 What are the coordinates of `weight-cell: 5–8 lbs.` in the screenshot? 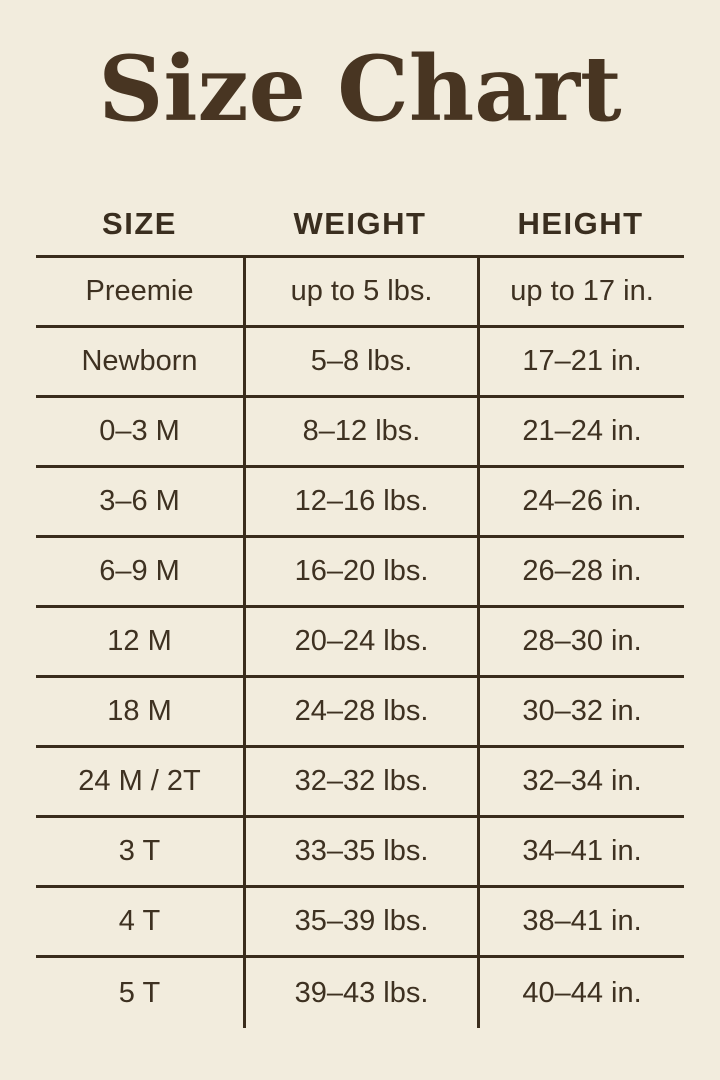 It's located at (360, 361).